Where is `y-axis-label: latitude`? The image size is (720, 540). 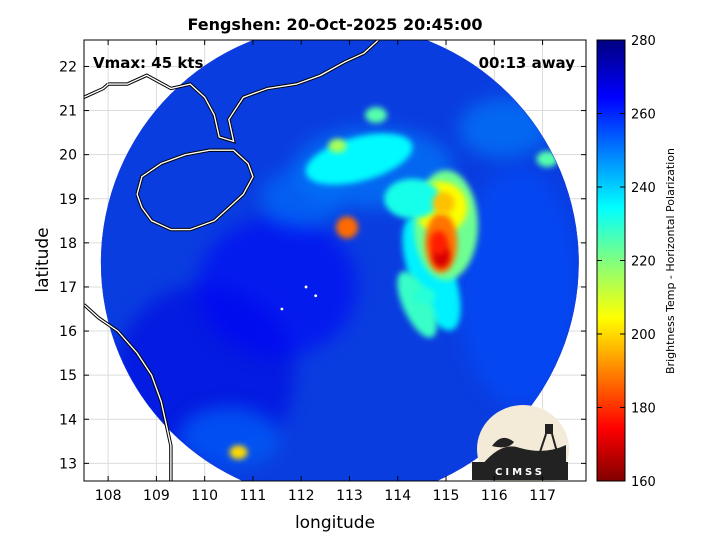
y-axis-label: latitude is located at coordinates (43, 259).